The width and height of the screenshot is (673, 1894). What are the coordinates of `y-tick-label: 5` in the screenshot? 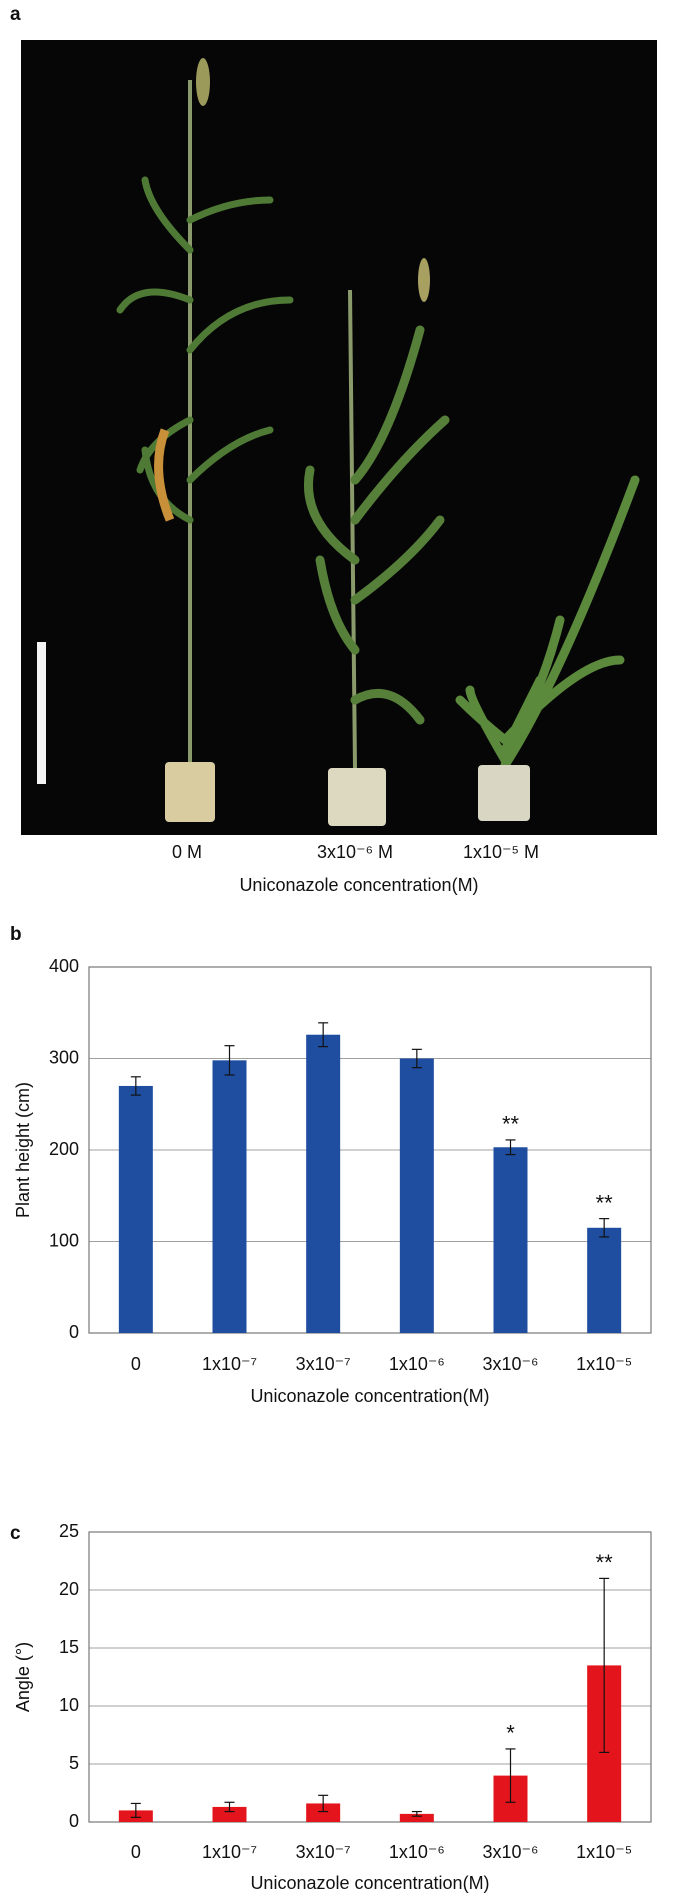 It's located at (74, 1763).